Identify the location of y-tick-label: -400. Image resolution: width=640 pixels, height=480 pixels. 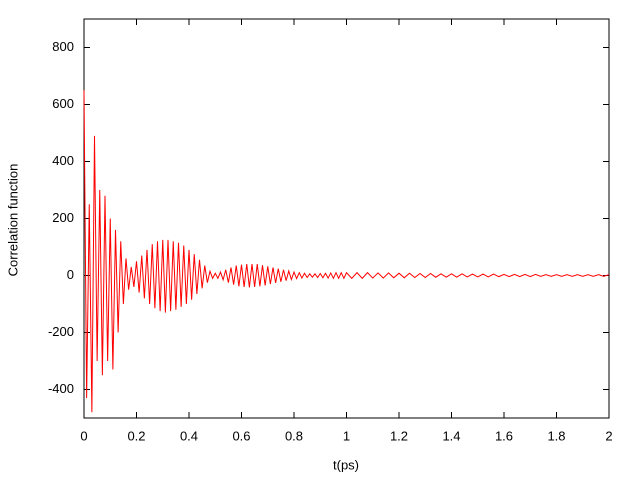
(61, 388).